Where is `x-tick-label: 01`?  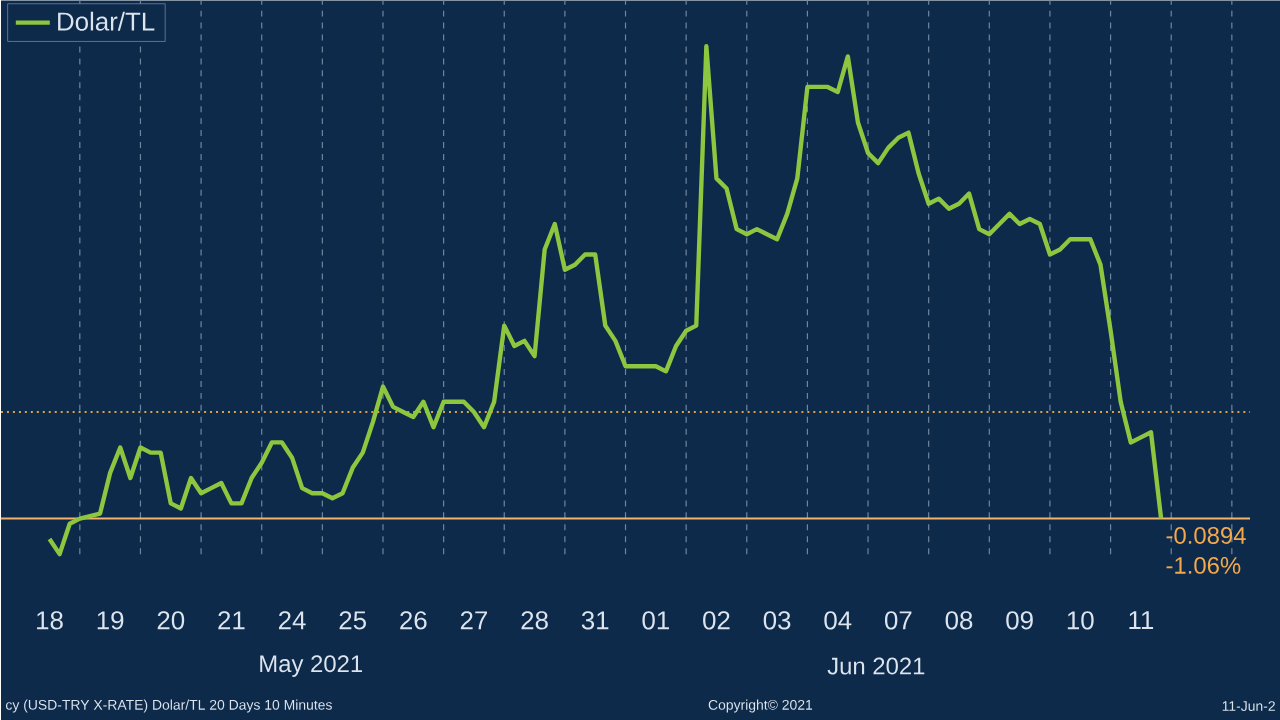
x-tick-label: 01 is located at coordinates (655, 620).